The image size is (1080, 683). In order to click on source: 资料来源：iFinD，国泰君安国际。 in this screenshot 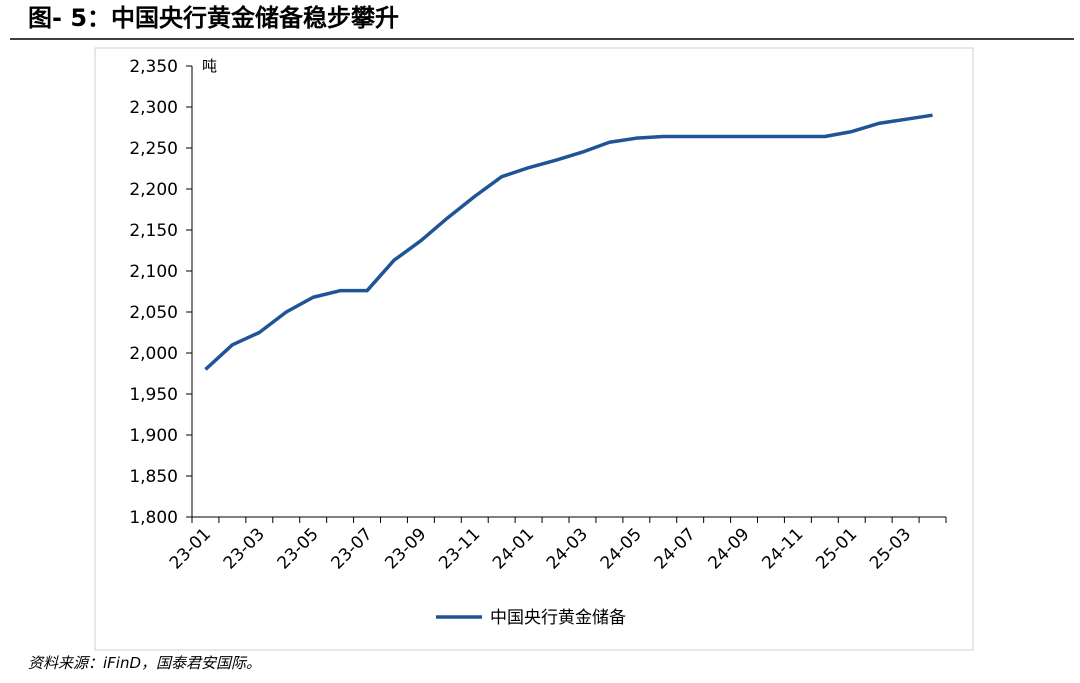, I will do `click(144, 663)`.